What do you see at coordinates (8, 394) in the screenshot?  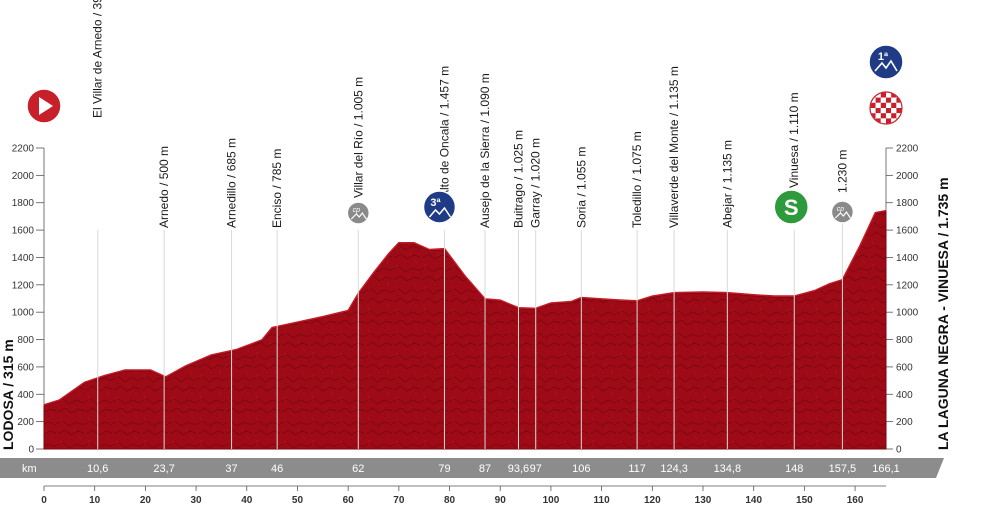 I see `start-label: LODOSA / 315 m` at bounding box center [8, 394].